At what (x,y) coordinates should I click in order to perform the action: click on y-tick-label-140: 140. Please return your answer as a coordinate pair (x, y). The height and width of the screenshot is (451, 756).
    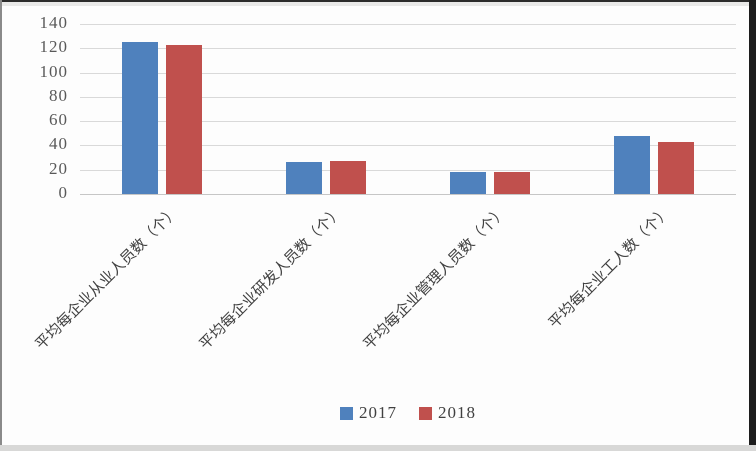
    Looking at the image, I should click on (53, 22).